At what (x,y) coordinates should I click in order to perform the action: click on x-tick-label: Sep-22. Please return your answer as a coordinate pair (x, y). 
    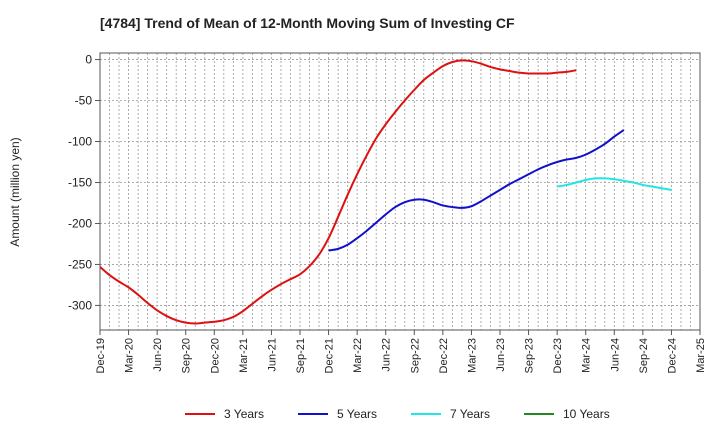
    Looking at the image, I should click on (415, 355).